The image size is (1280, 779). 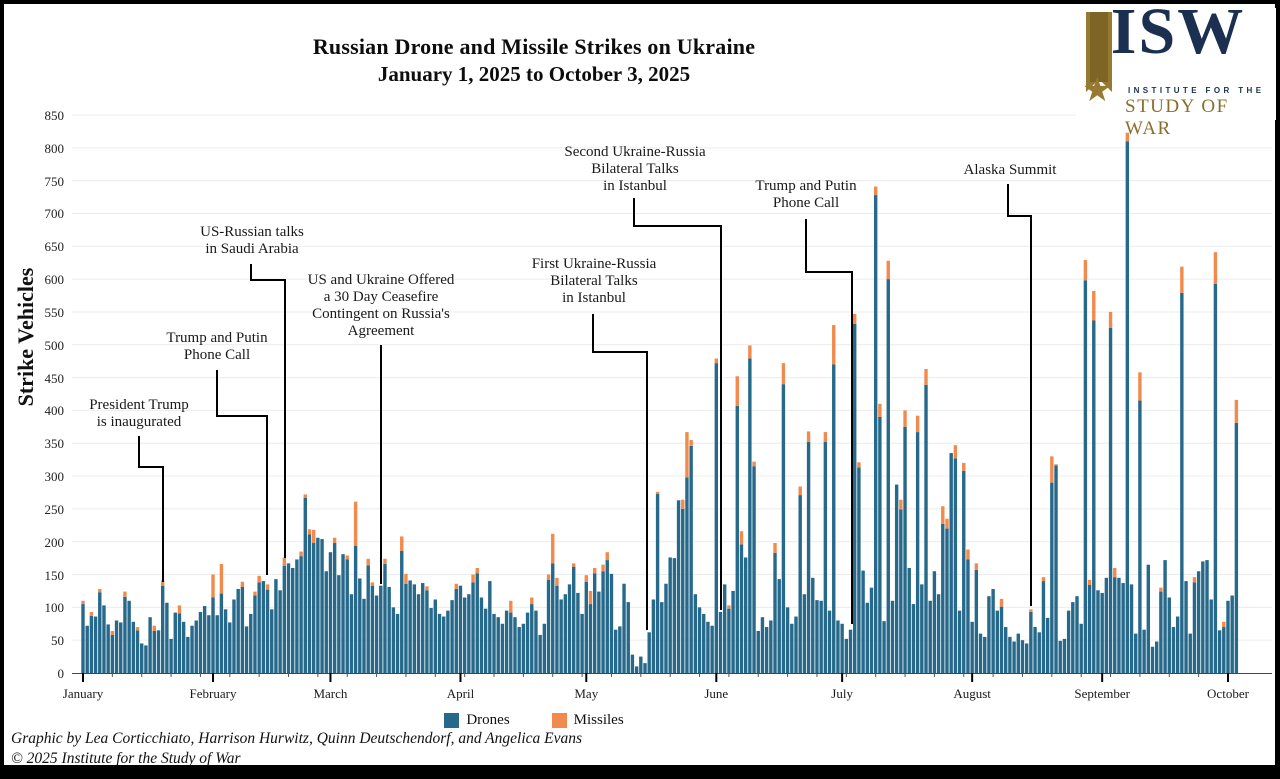 What do you see at coordinates (268, 411) in the screenshot?
I see `annotation-line-saudi-talks` at bounding box center [268, 411].